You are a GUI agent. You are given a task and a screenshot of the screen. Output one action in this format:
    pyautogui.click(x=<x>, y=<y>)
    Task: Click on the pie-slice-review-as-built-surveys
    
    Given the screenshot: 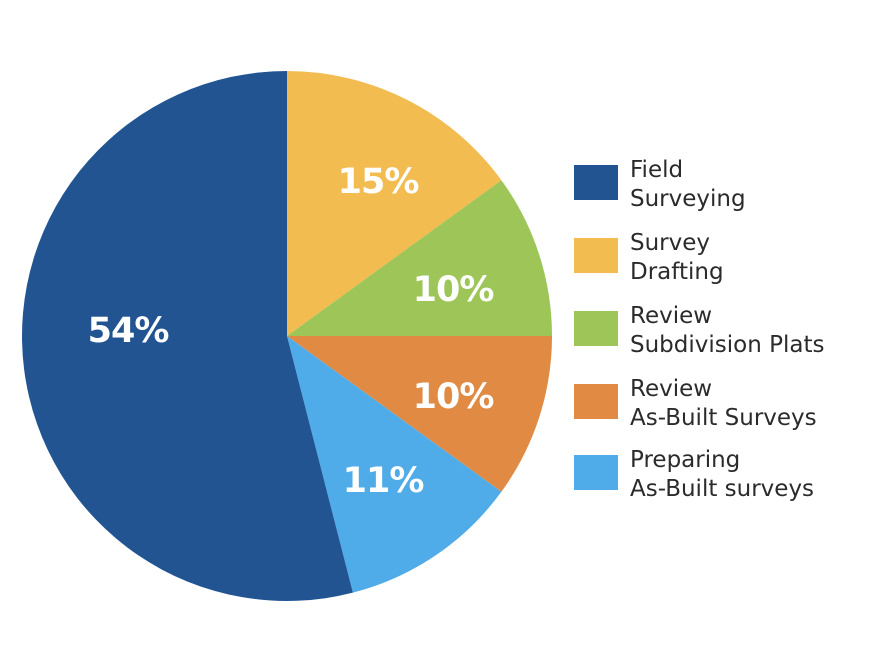 What is the action you would take?
    pyautogui.click(x=419, y=414)
    